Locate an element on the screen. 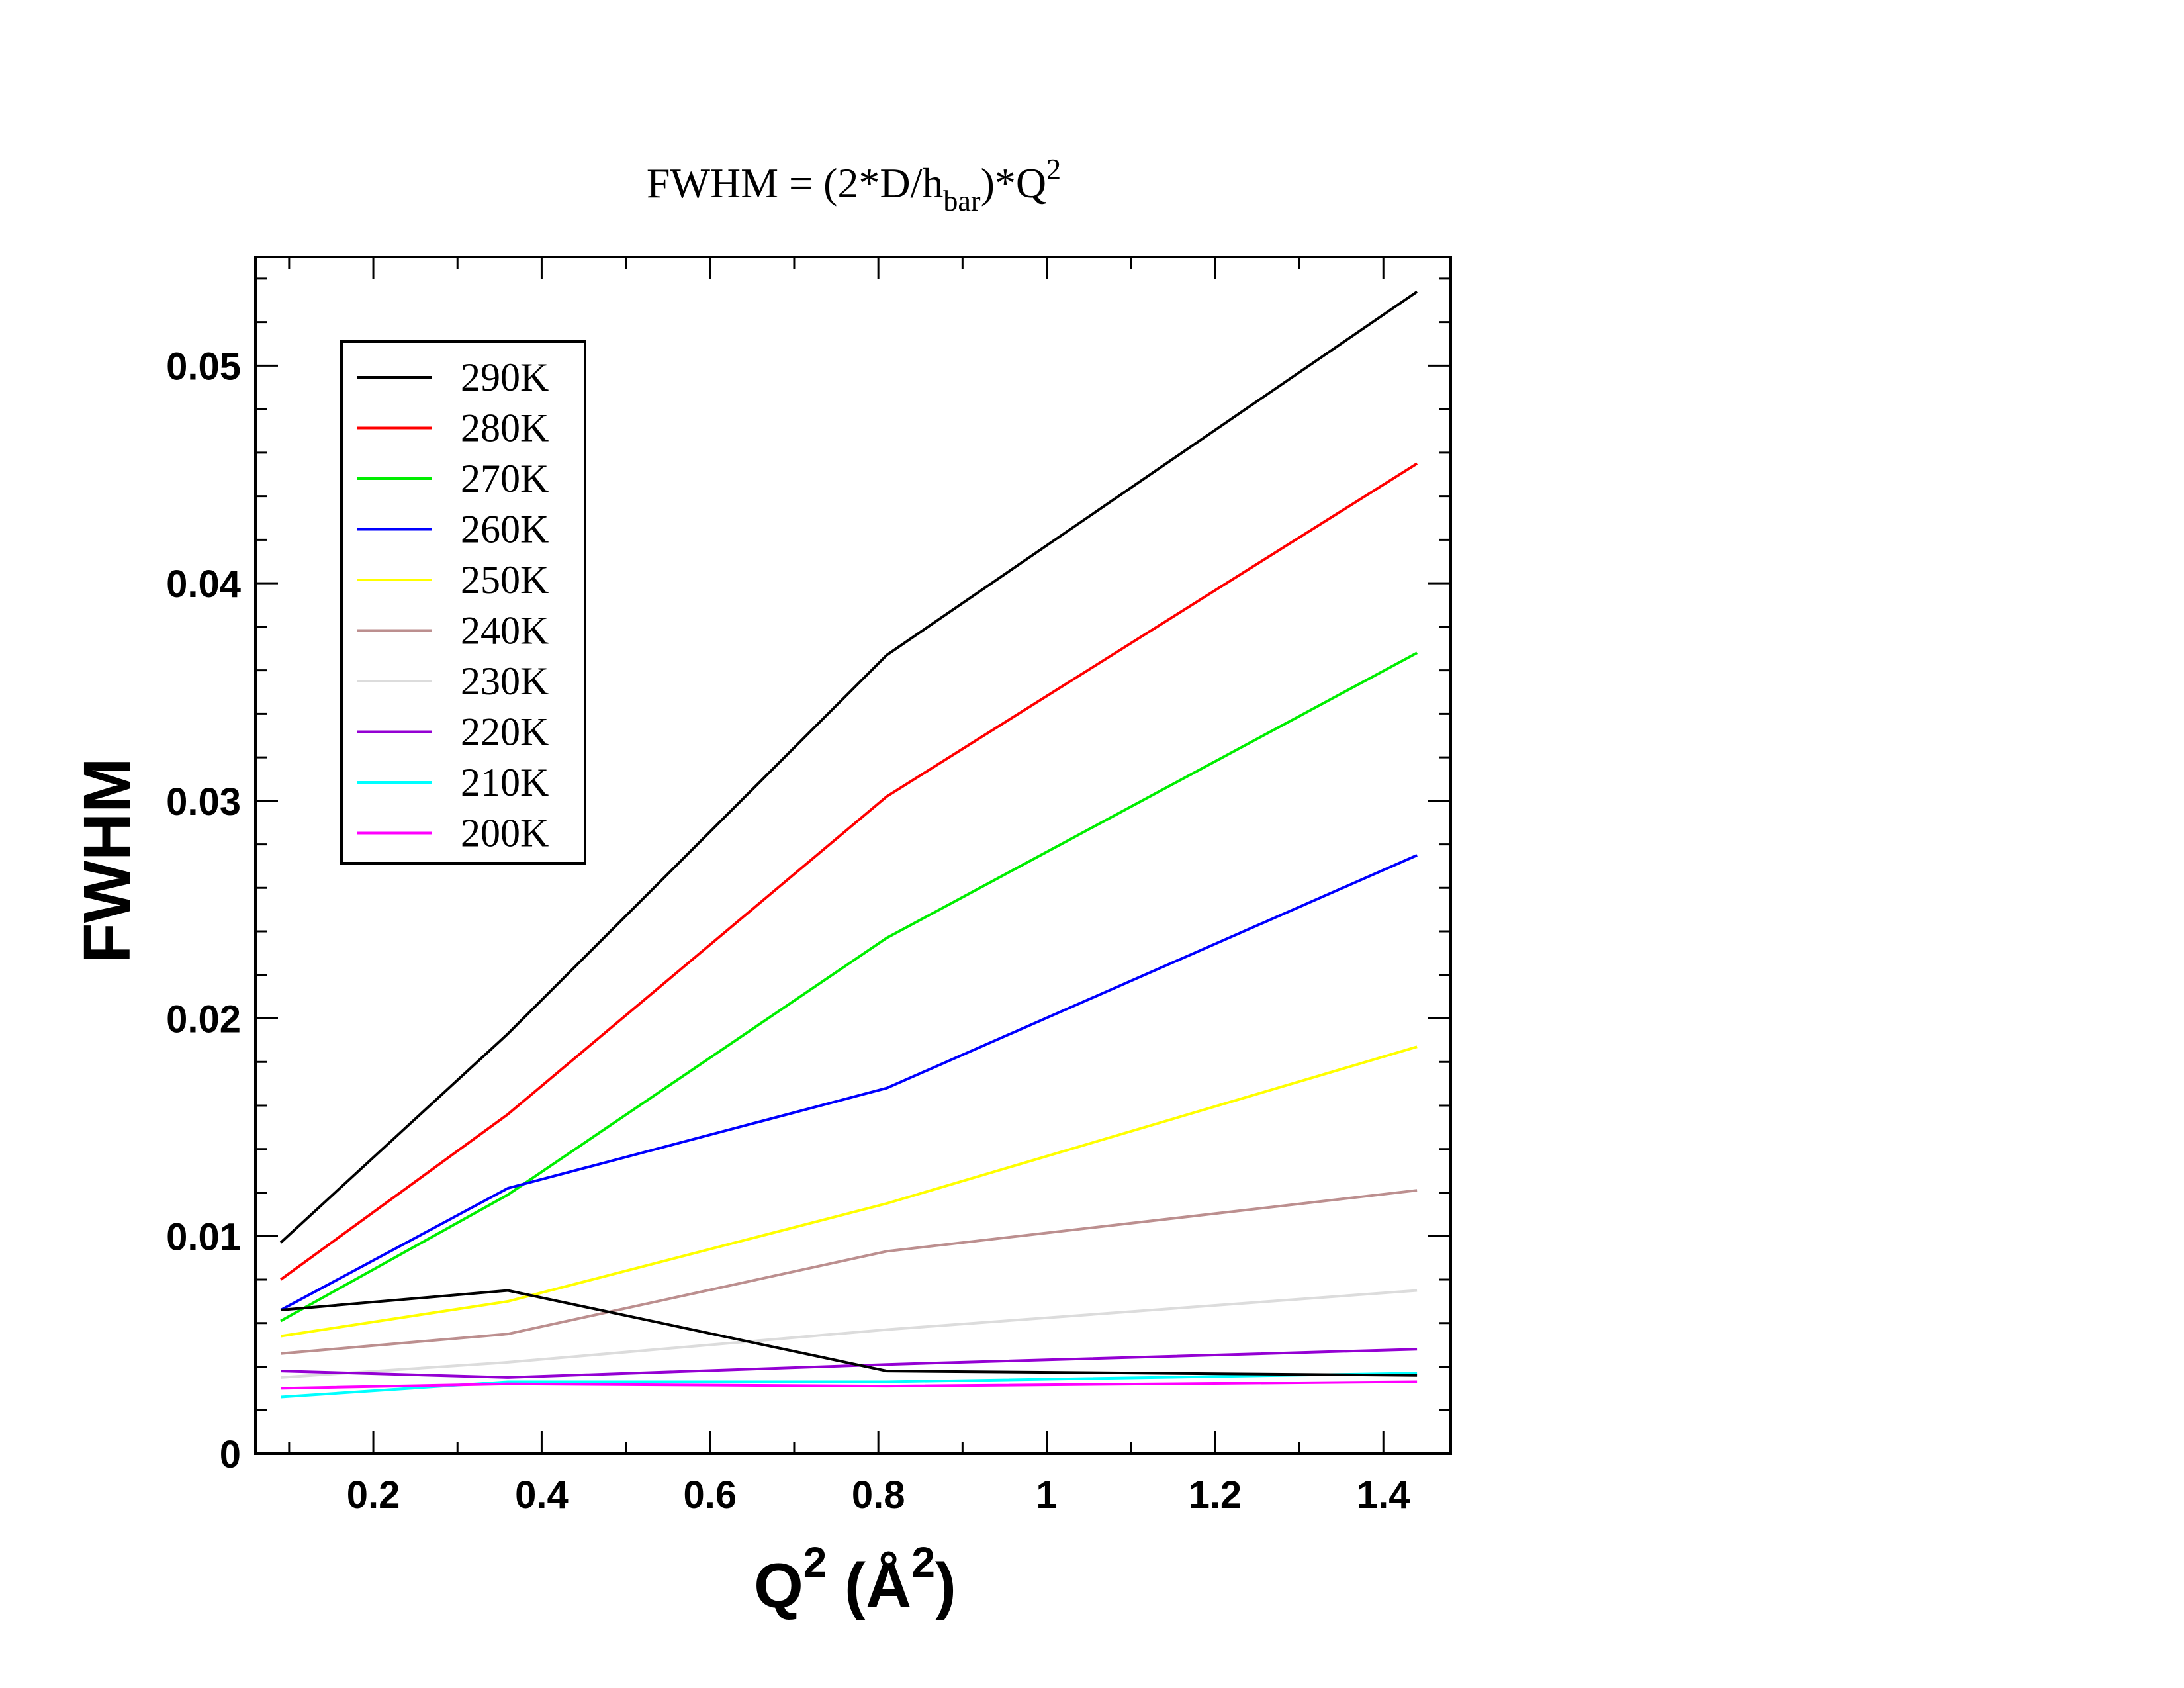 The image size is (2184, 1688). x-axis-label-base: Q is located at coordinates (778, 1585).